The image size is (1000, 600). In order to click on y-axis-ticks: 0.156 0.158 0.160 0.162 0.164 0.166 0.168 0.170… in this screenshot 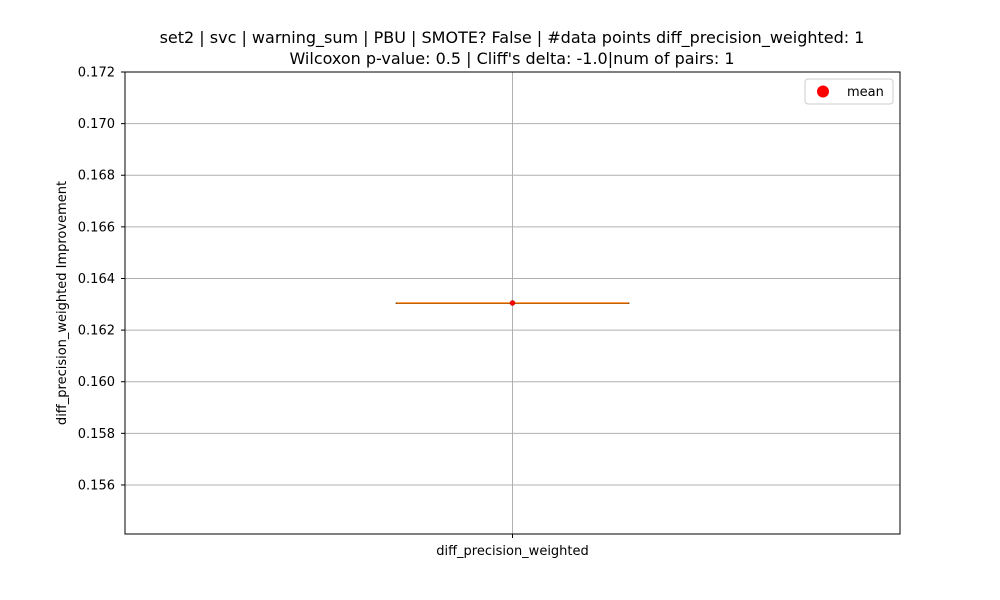, I will do `click(101, 279)`.